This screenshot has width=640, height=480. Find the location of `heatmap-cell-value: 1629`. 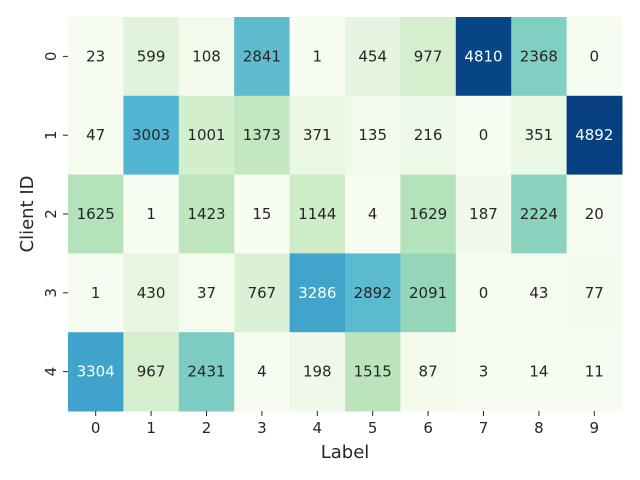

heatmap-cell-value: 1629 is located at coordinates (428, 214).